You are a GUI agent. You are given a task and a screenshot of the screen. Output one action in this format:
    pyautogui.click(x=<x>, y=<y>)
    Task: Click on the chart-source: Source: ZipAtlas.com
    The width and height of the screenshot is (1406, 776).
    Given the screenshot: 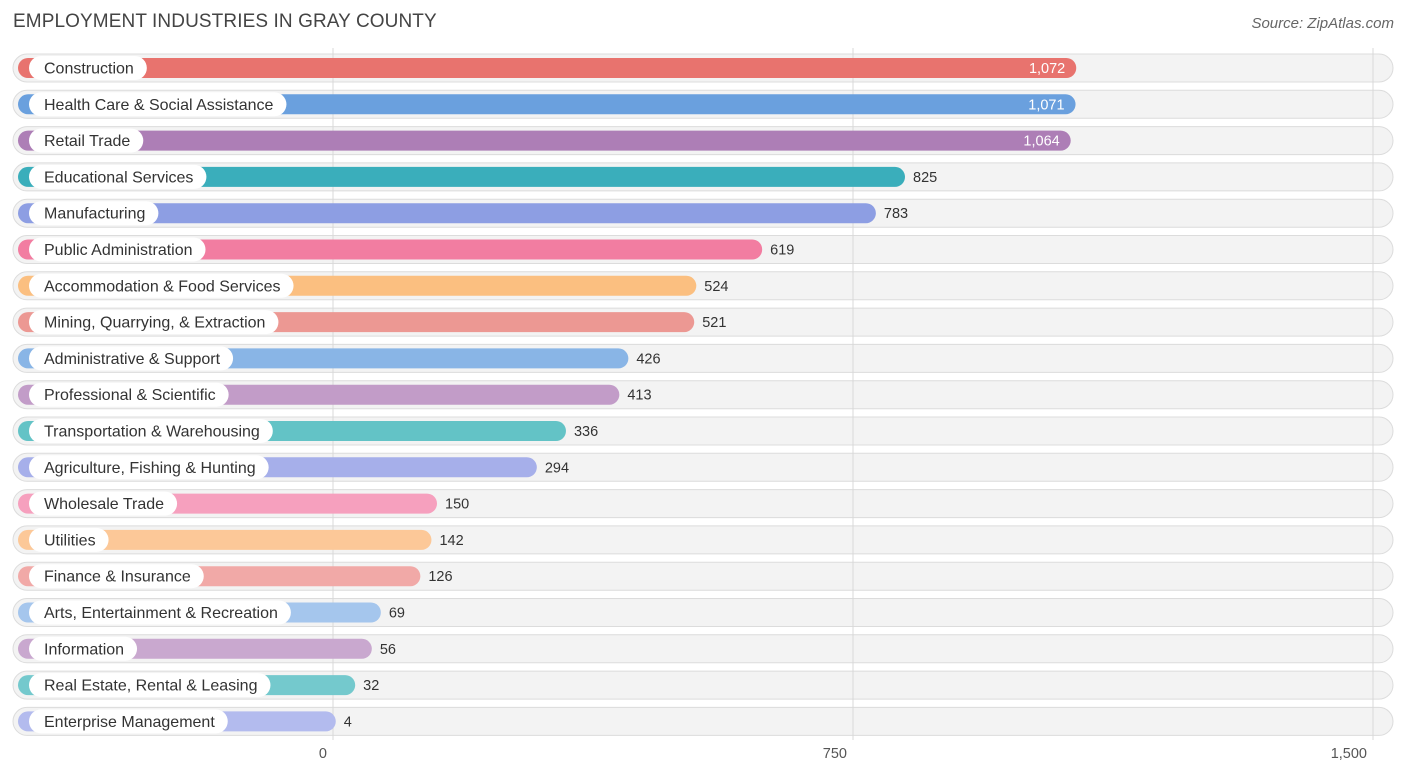 What is the action you would take?
    pyautogui.click(x=1322, y=23)
    